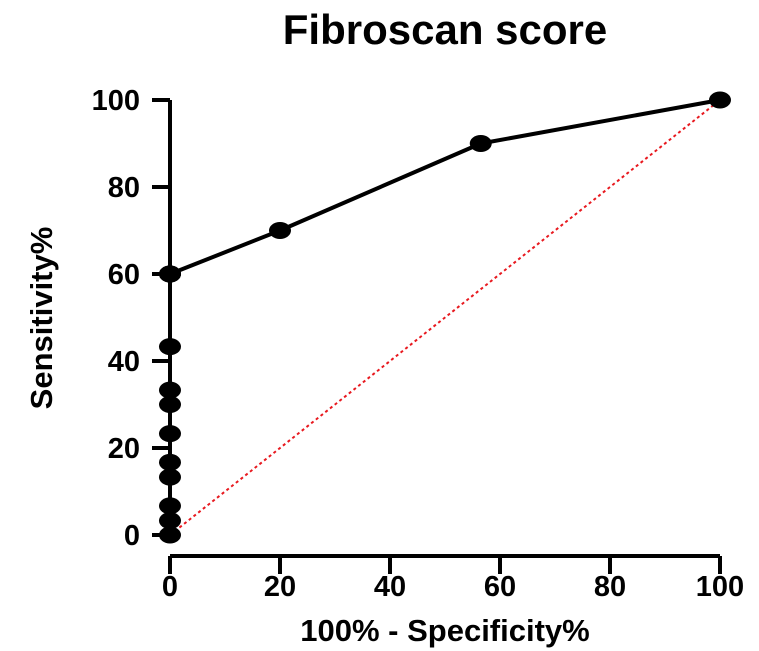 The height and width of the screenshot is (651, 759). I want to click on y-tick-label: 60, so click(124, 275).